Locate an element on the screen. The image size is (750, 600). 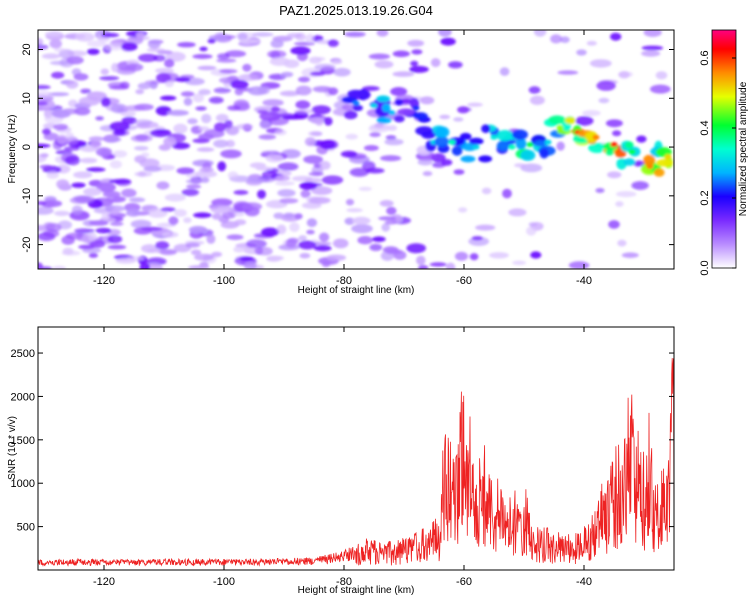
y-tick-label: -20 is located at coordinates (27, 245).